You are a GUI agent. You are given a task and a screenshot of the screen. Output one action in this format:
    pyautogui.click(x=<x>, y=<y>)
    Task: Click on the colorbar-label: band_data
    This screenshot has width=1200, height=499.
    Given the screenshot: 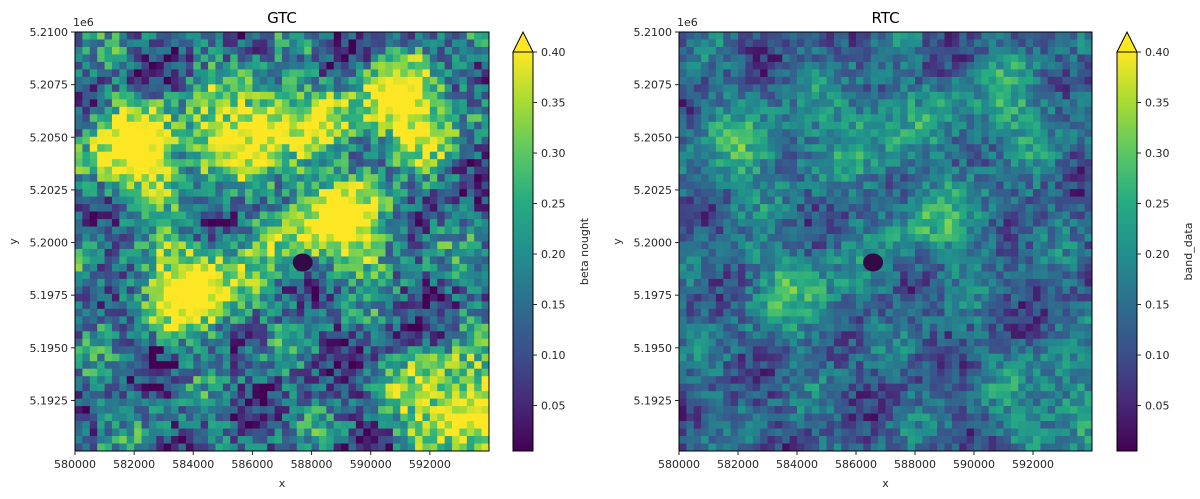 What is the action you would take?
    pyautogui.click(x=1188, y=252)
    